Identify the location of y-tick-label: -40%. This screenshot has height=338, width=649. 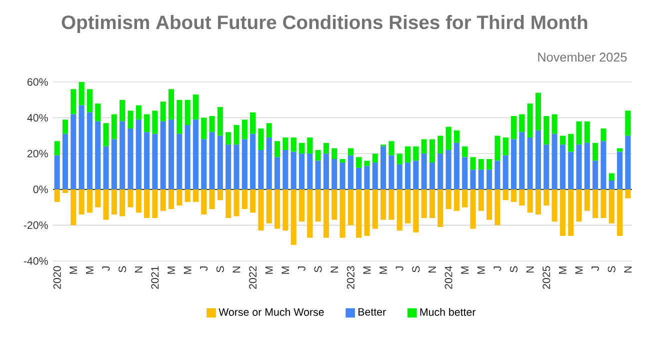
(36, 261).